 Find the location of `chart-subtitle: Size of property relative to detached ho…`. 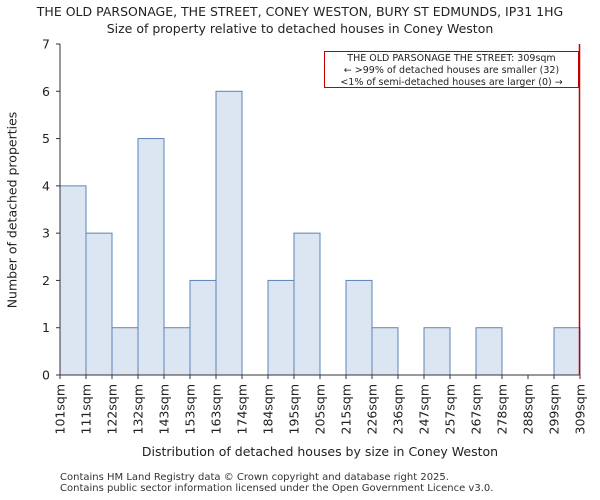

chart-subtitle: Size of property relative to detached ho… is located at coordinates (300, 28).